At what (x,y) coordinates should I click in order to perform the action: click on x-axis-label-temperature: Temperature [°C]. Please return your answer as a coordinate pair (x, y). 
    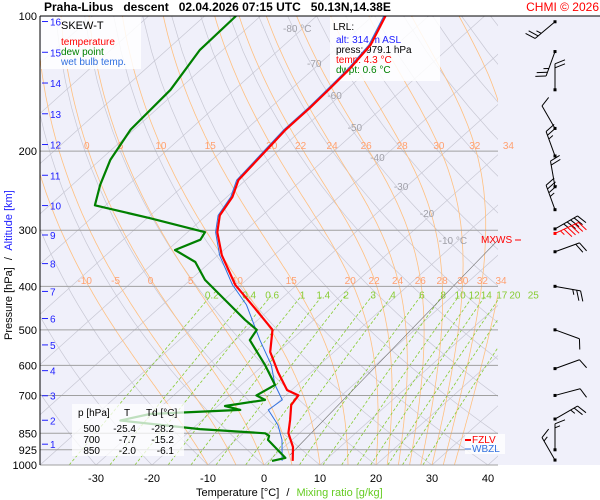
    Looking at the image, I should click on (237, 493).